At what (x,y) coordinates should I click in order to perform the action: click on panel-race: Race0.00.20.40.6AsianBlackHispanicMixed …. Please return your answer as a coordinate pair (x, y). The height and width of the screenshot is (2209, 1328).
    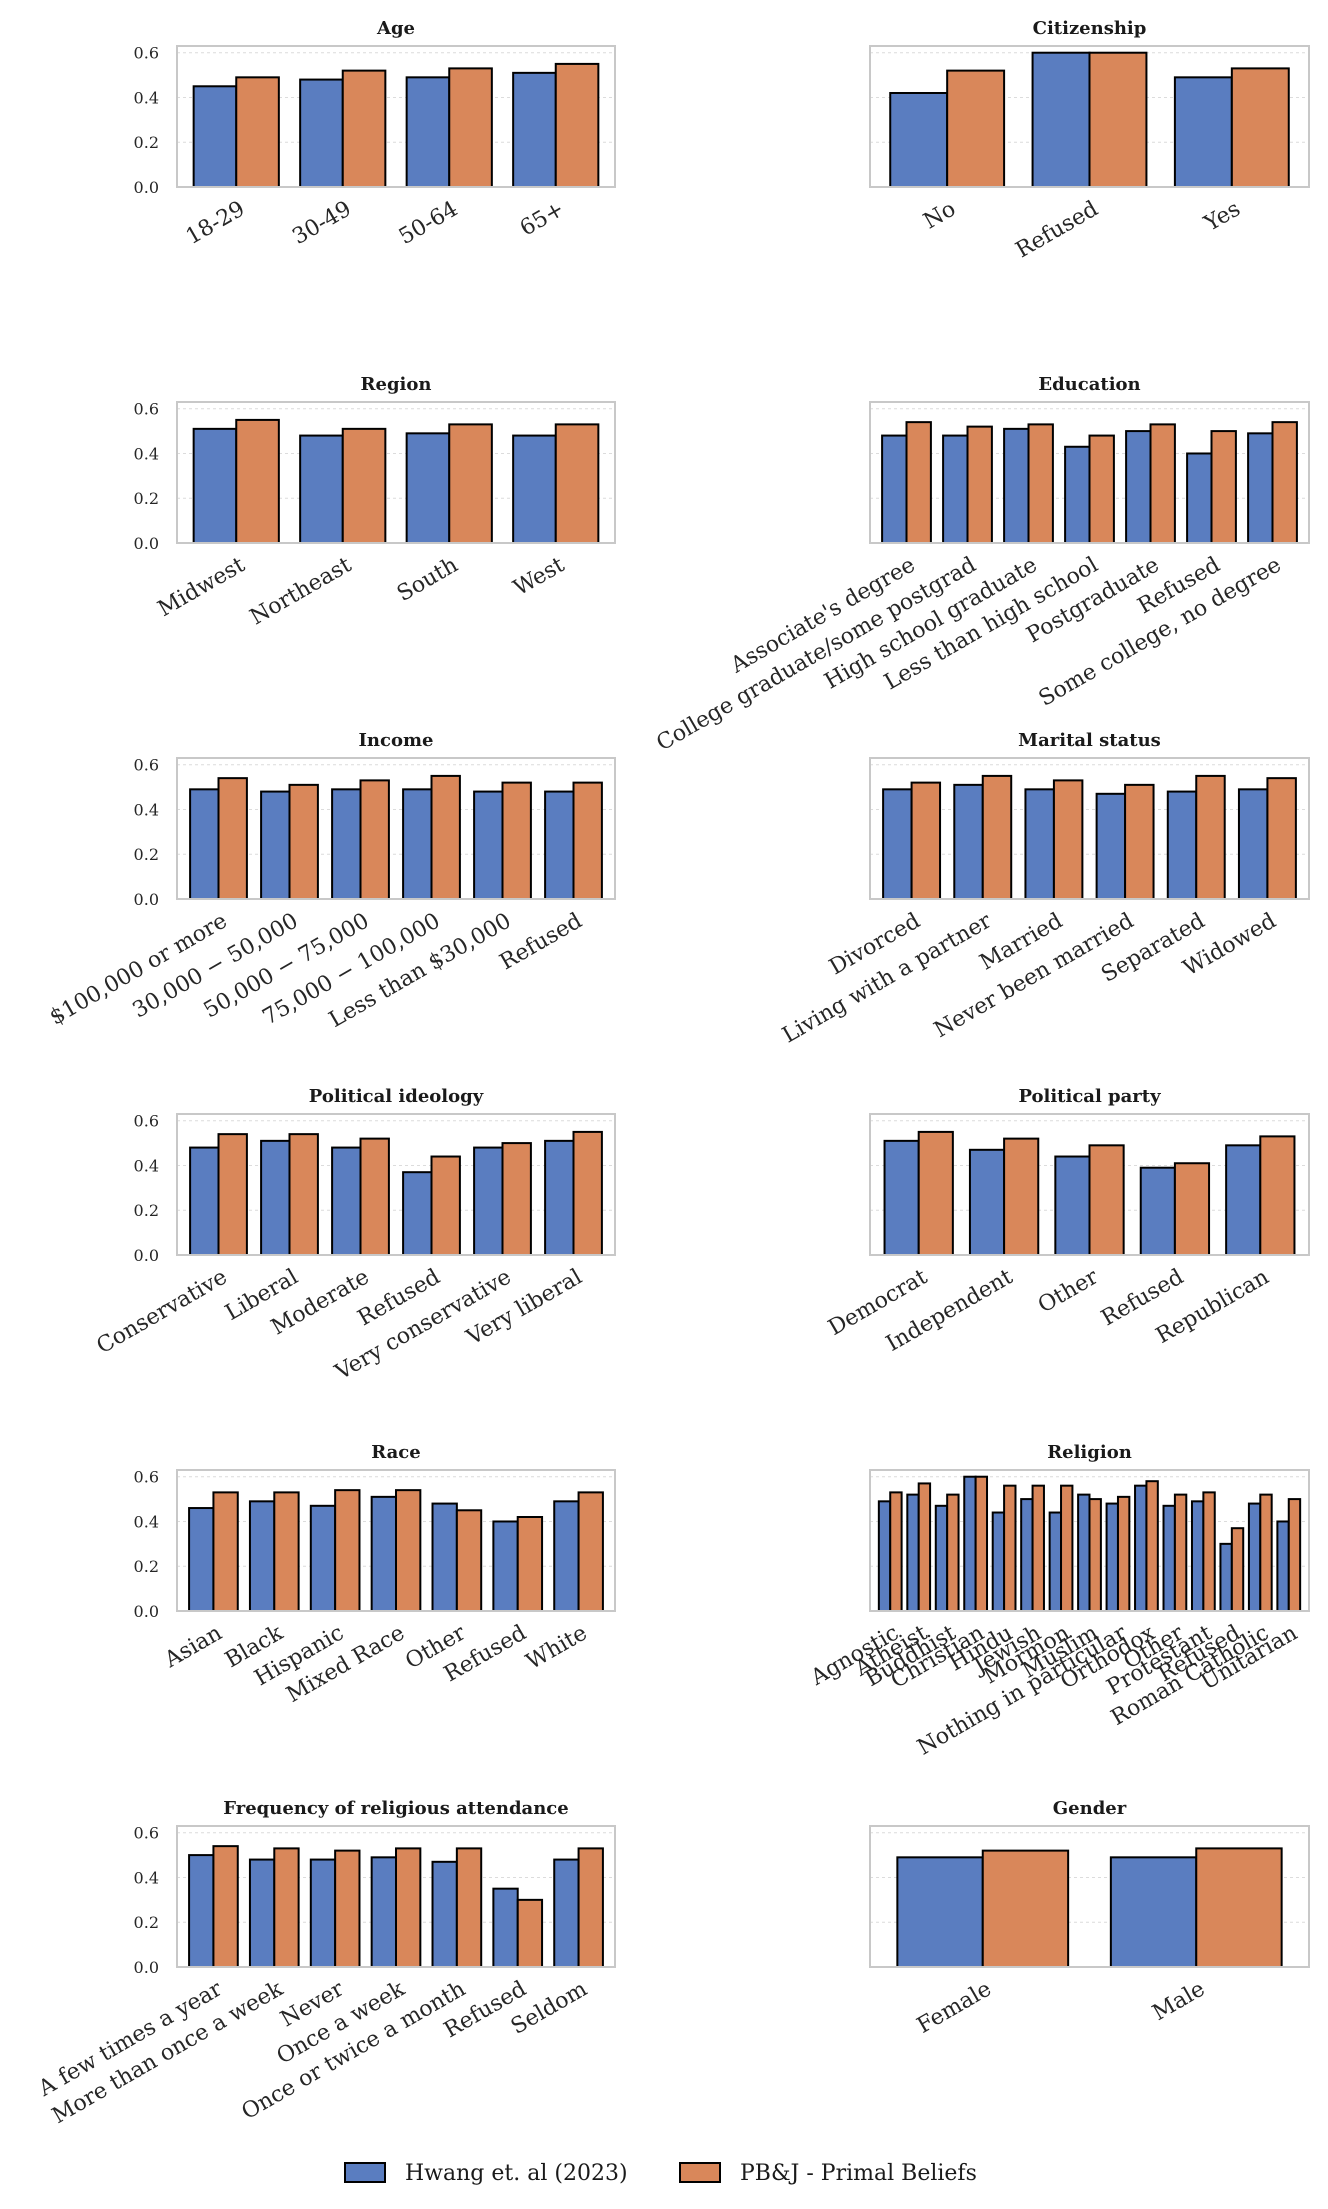
    Looking at the image, I should click on (375, 1575).